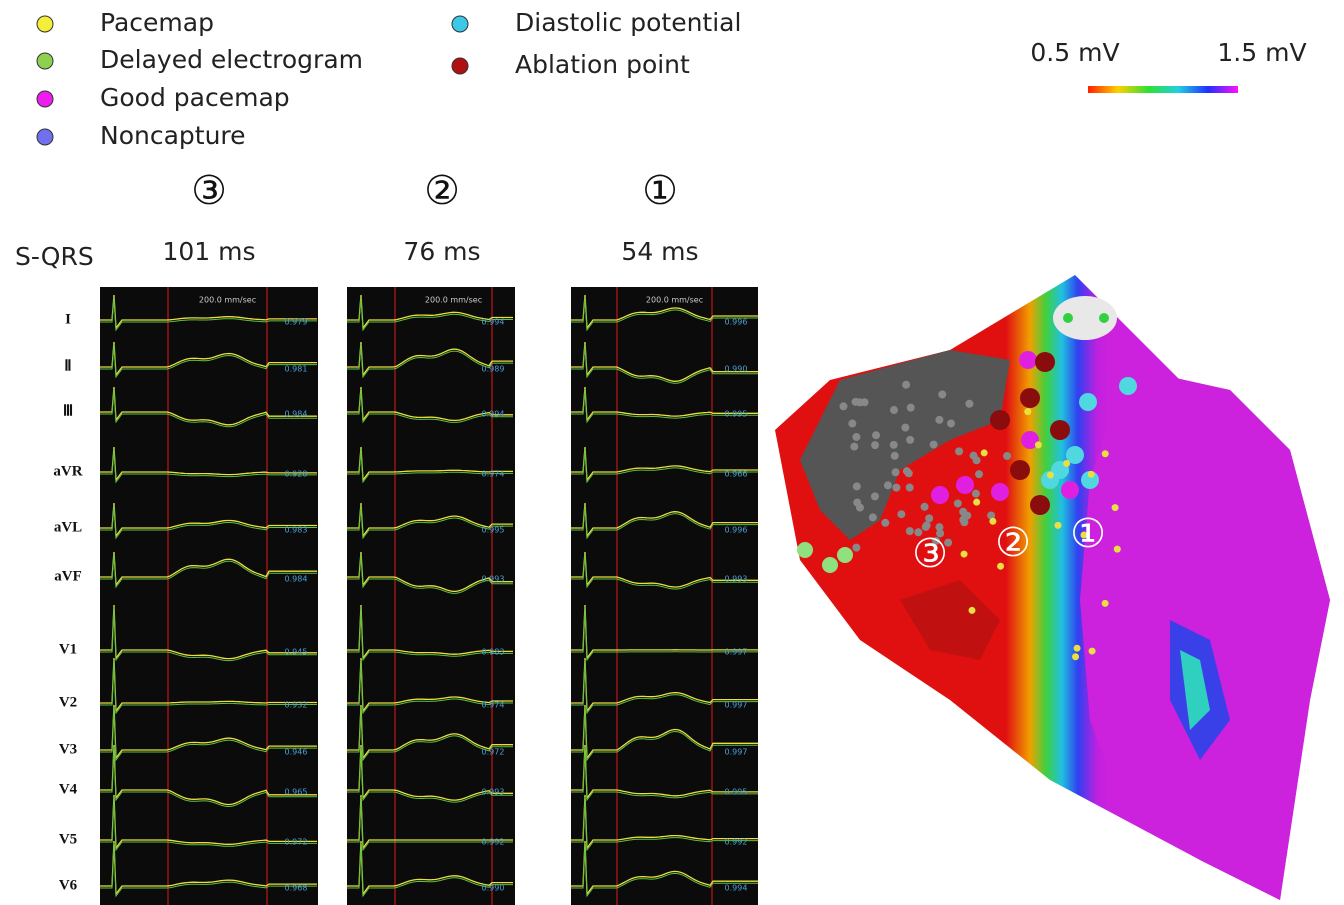 The width and height of the screenshot is (1344, 905). What do you see at coordinates (1261, 52) in the screenshot?
I see `colorbar-max: 1.5 mV` at bounding box center [1261, 52].